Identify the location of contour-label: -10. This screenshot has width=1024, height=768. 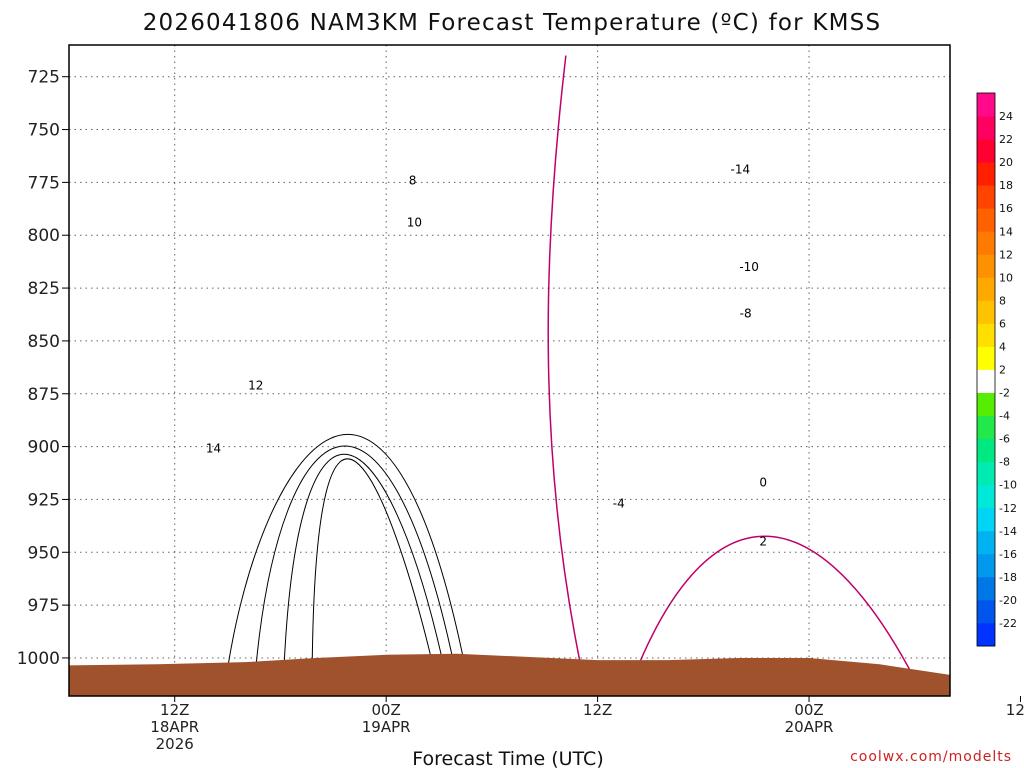
(749, 267).